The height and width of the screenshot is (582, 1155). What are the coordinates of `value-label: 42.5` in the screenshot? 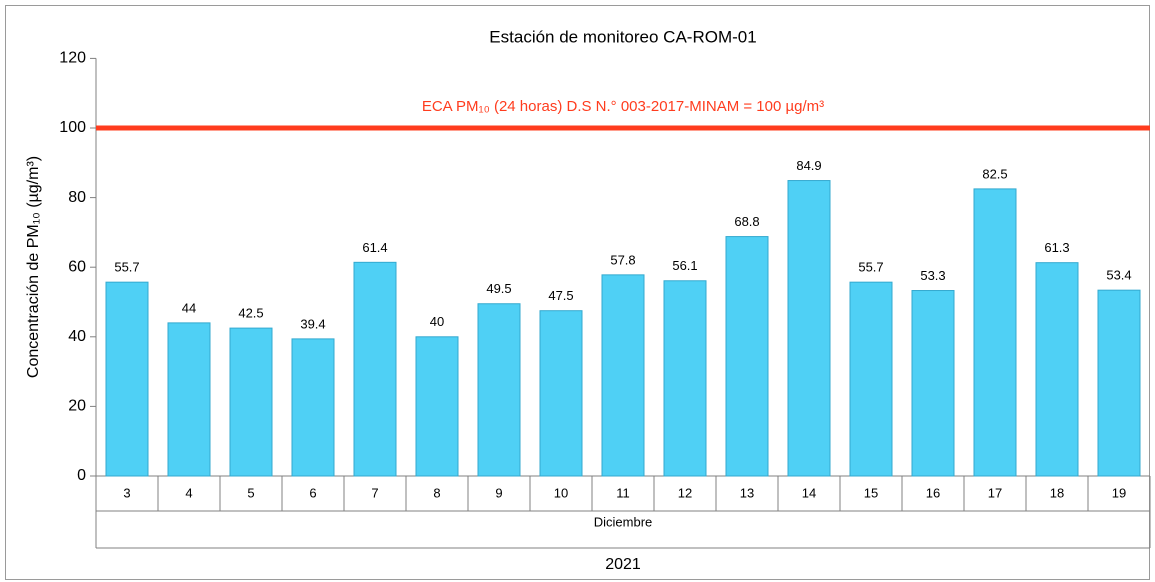 It's located at (250, 313).